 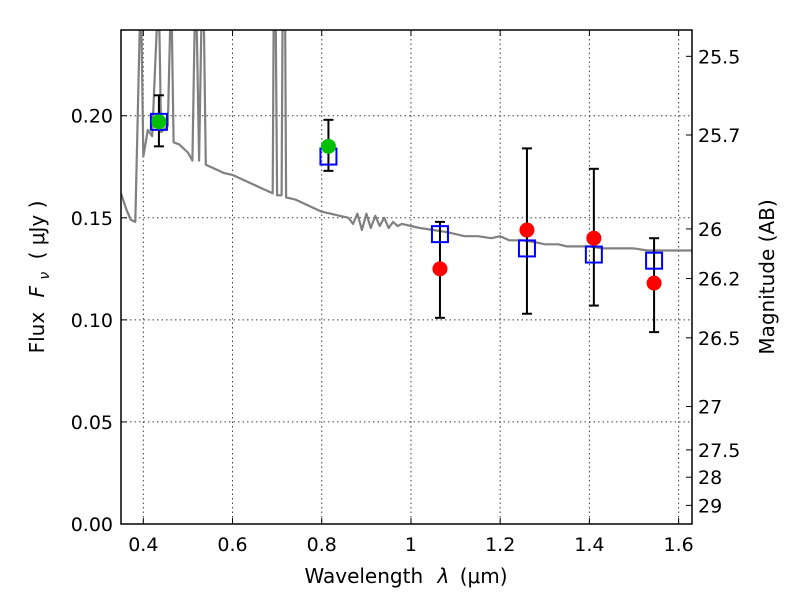 What do you see at coordinates (719, 339) in the screenshot?
I see `magnitude-tick-label: 26.5` at bounding box center [719, 339].